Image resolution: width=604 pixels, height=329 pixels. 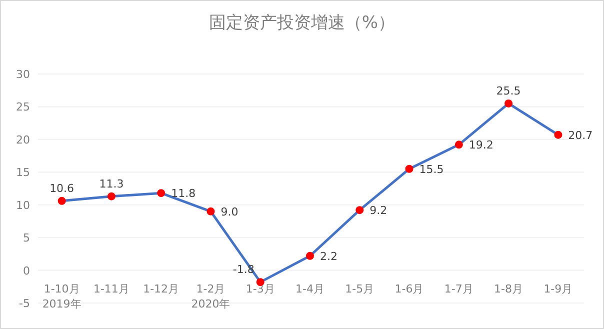 I want to click on y-tick-label: -5, so click(x=24, y=303).